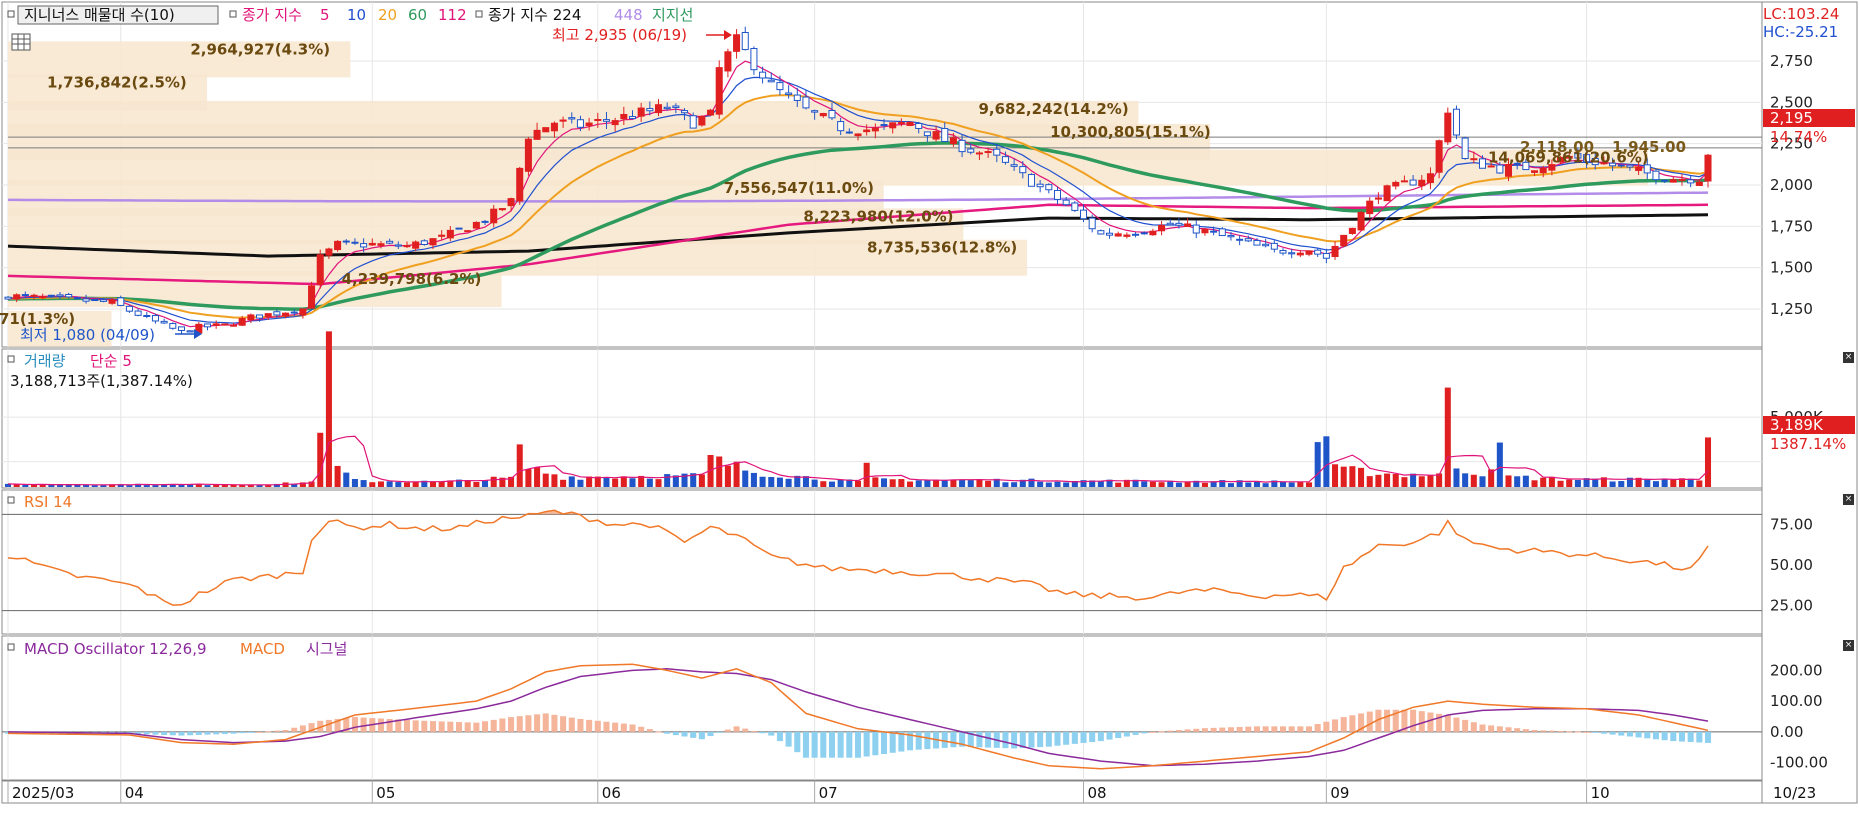  What do you see at coordinates (1339, 793) in the screenshot?
I see `x-axis-label: 09` at bounding box center [1339, 793].